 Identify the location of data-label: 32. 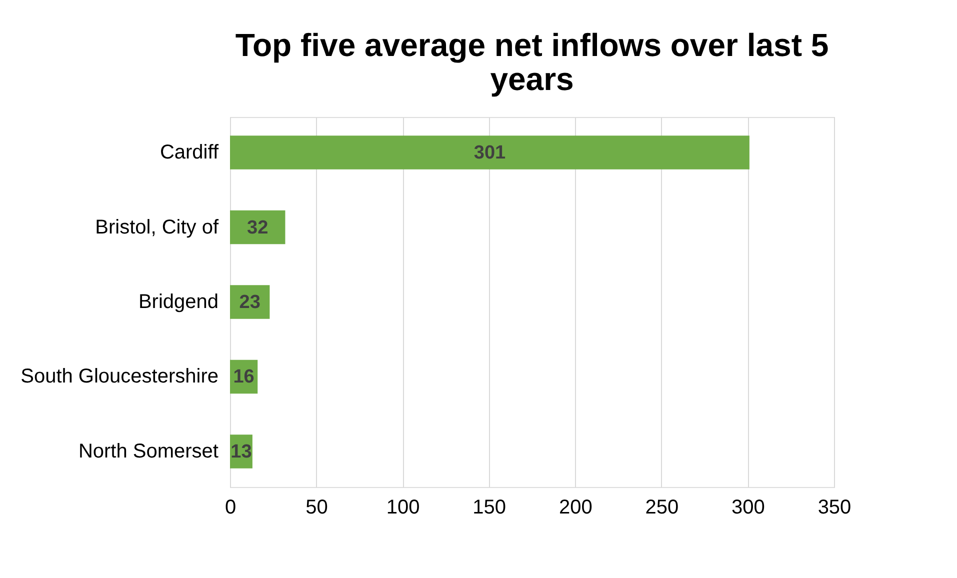
(257, 227).